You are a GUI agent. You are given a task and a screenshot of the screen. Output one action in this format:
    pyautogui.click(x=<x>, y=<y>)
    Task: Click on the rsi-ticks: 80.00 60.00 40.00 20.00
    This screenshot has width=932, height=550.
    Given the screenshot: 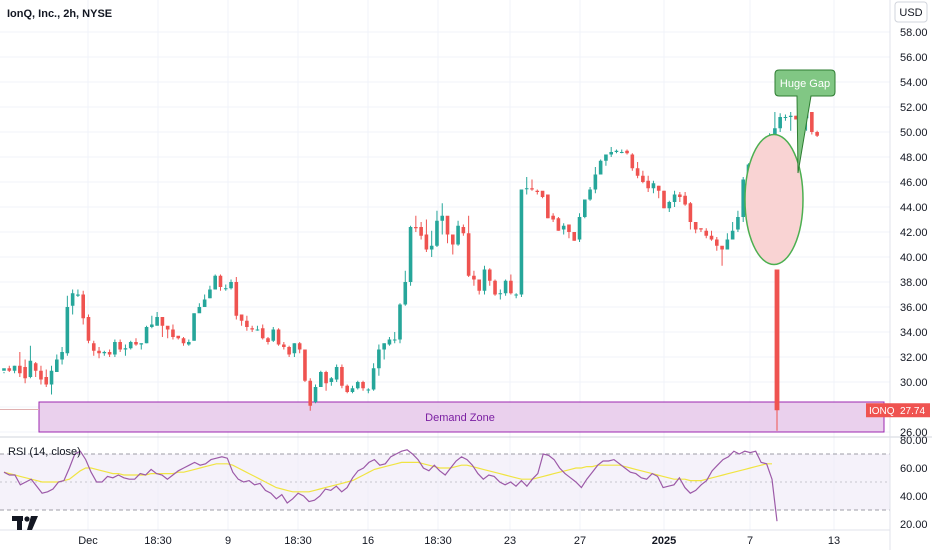 What is the action you would take?
    pyautogui.click(x=914, y=483)
    